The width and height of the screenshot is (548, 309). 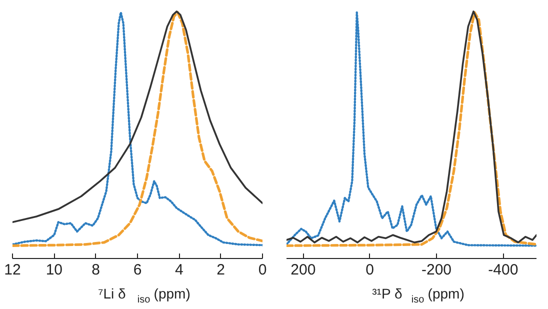 What do you see at coordinates (12, 270) in the screenshot?
I see `x-tick-label: 12` at bounding box center [12, 270].